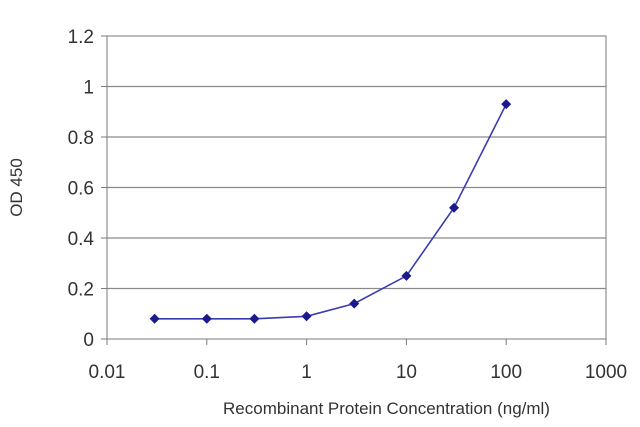 Image resolution: width=640 pixels, height=427 pixels. I want to click on x-tick-label: 1, so click(306, 372).